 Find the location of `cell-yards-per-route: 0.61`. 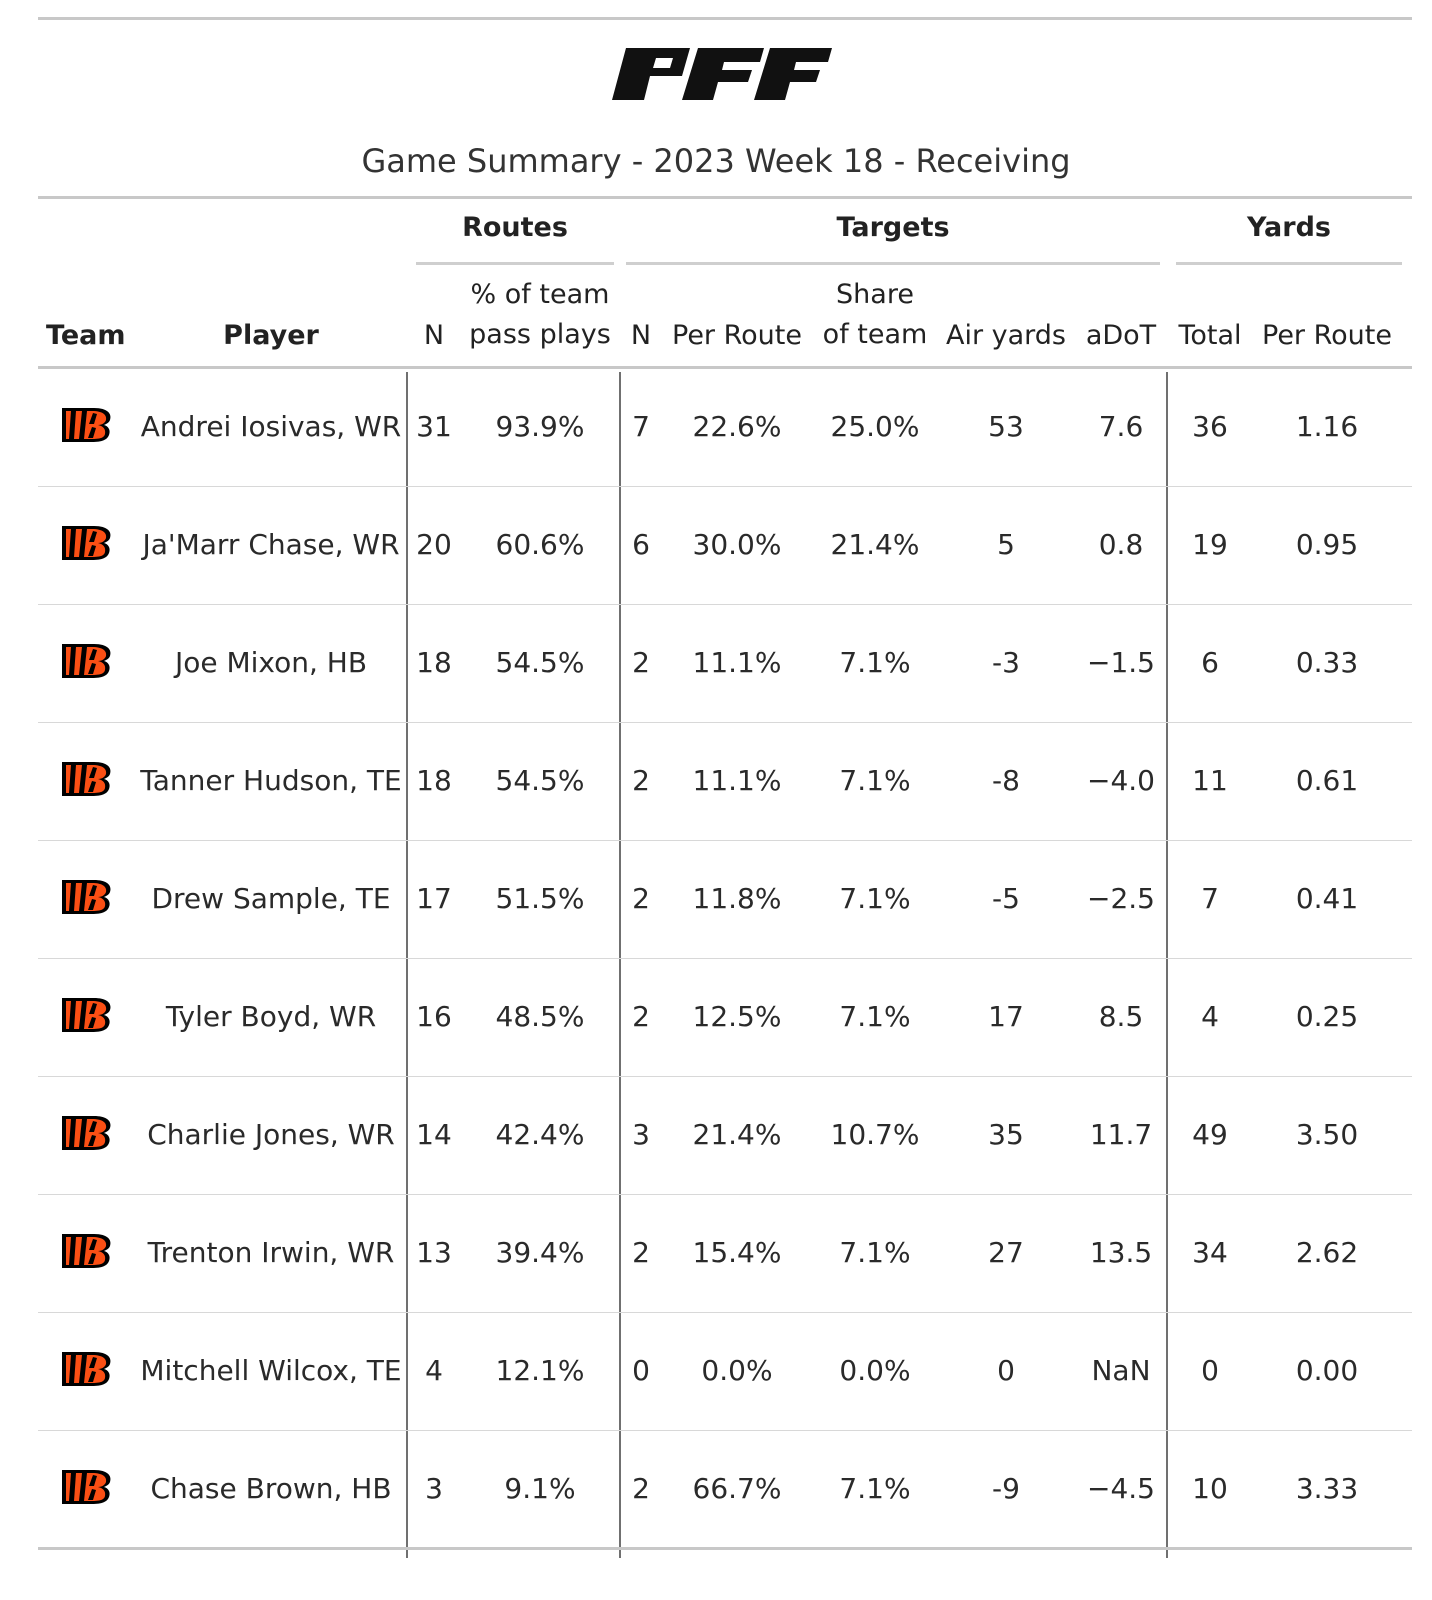

cell-yards-per-route: 0.61 is located at coordinates (1327, 780).